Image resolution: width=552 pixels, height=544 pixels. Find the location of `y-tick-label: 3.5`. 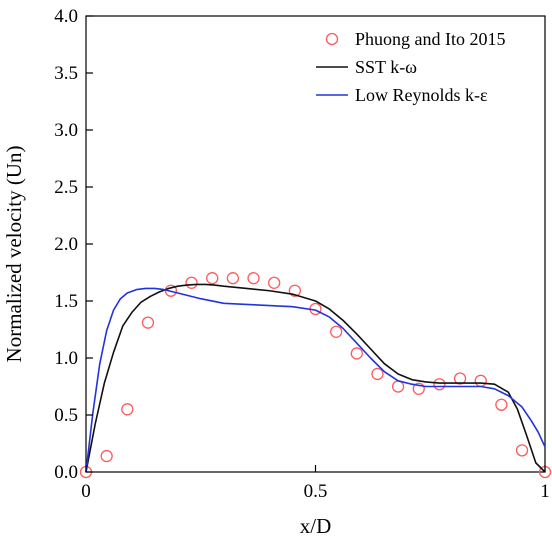

y-tick-label: 3.5 is located at coordinates (66, 73).